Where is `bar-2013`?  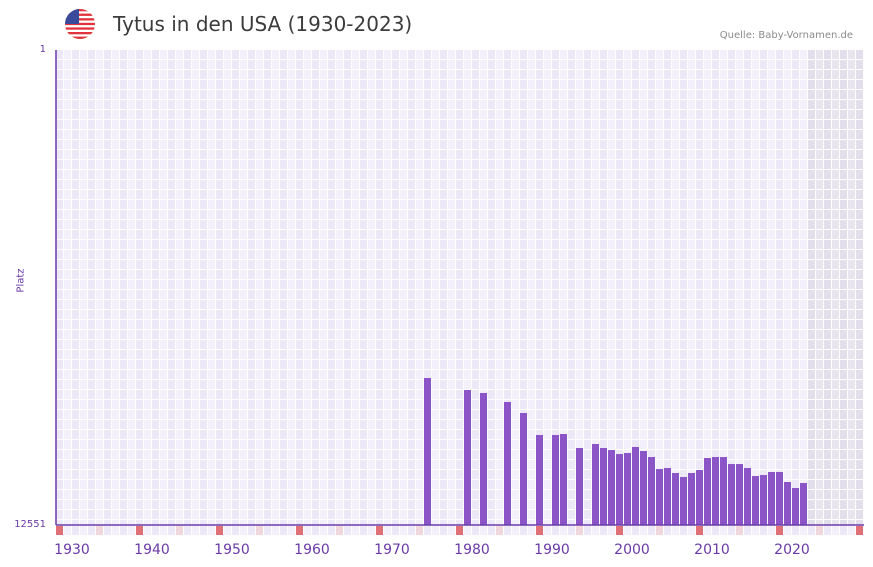 bar-2013 is located at coordinates (723, 491).